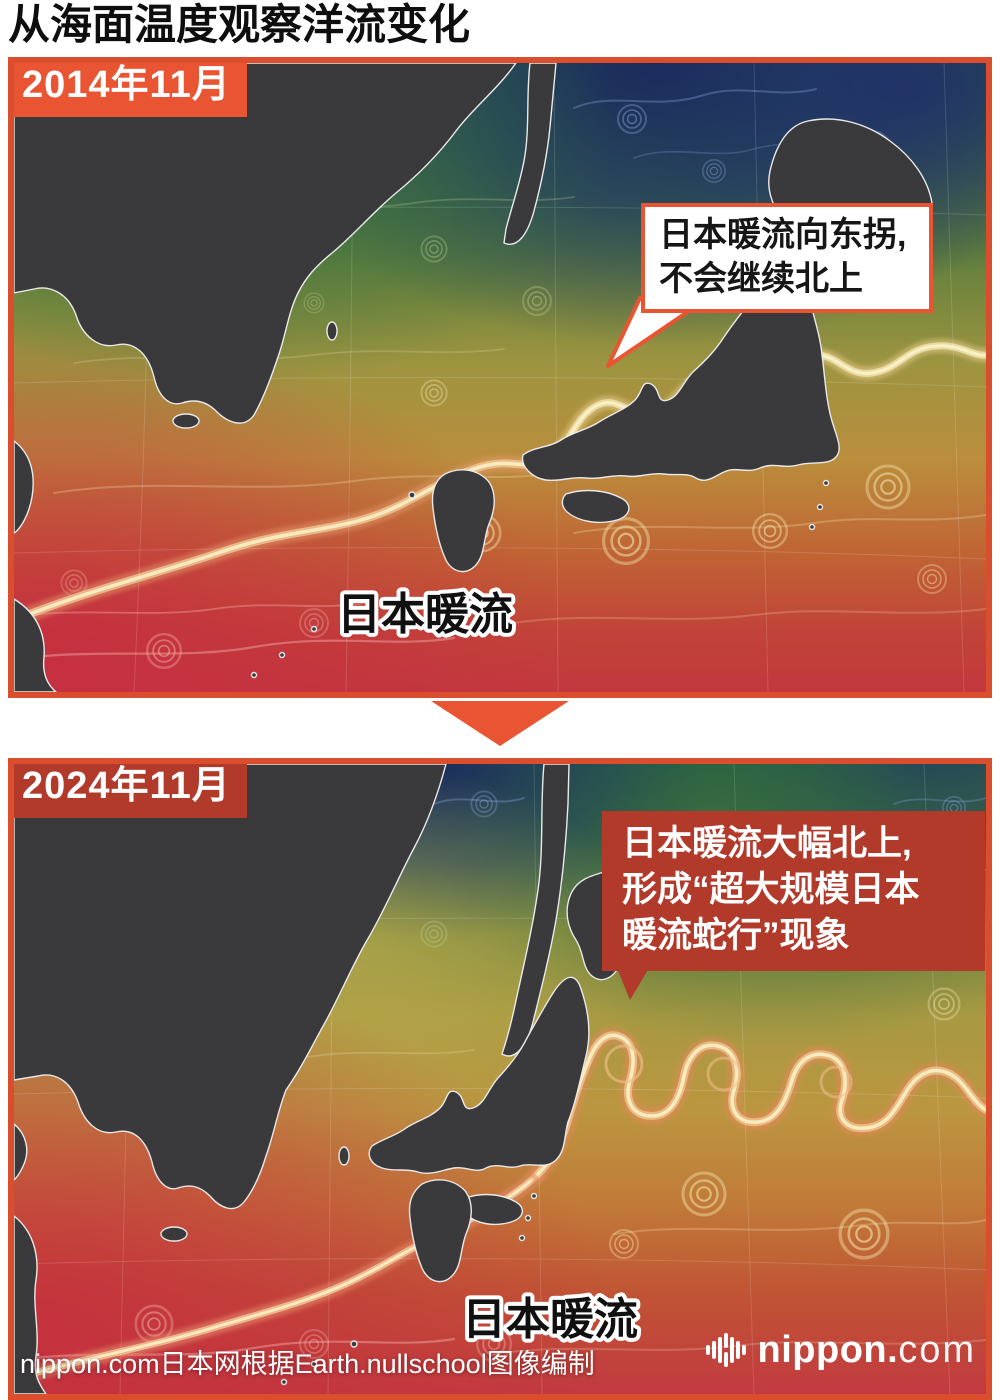 This screenshot has width=1000, height=1400. What do you see at coordinates (761, 279) in the screenshot?
I see `callout-2014-line2: 不会继续北上` at bounding box center [761, 279].